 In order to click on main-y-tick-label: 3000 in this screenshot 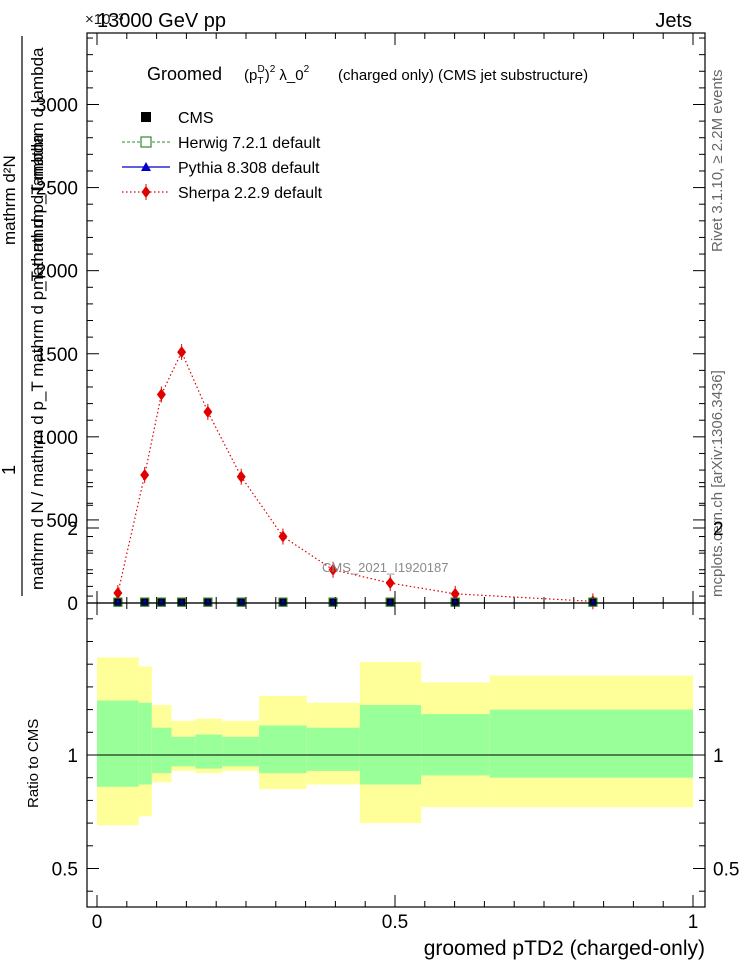, I will do `click(57, 106)`.